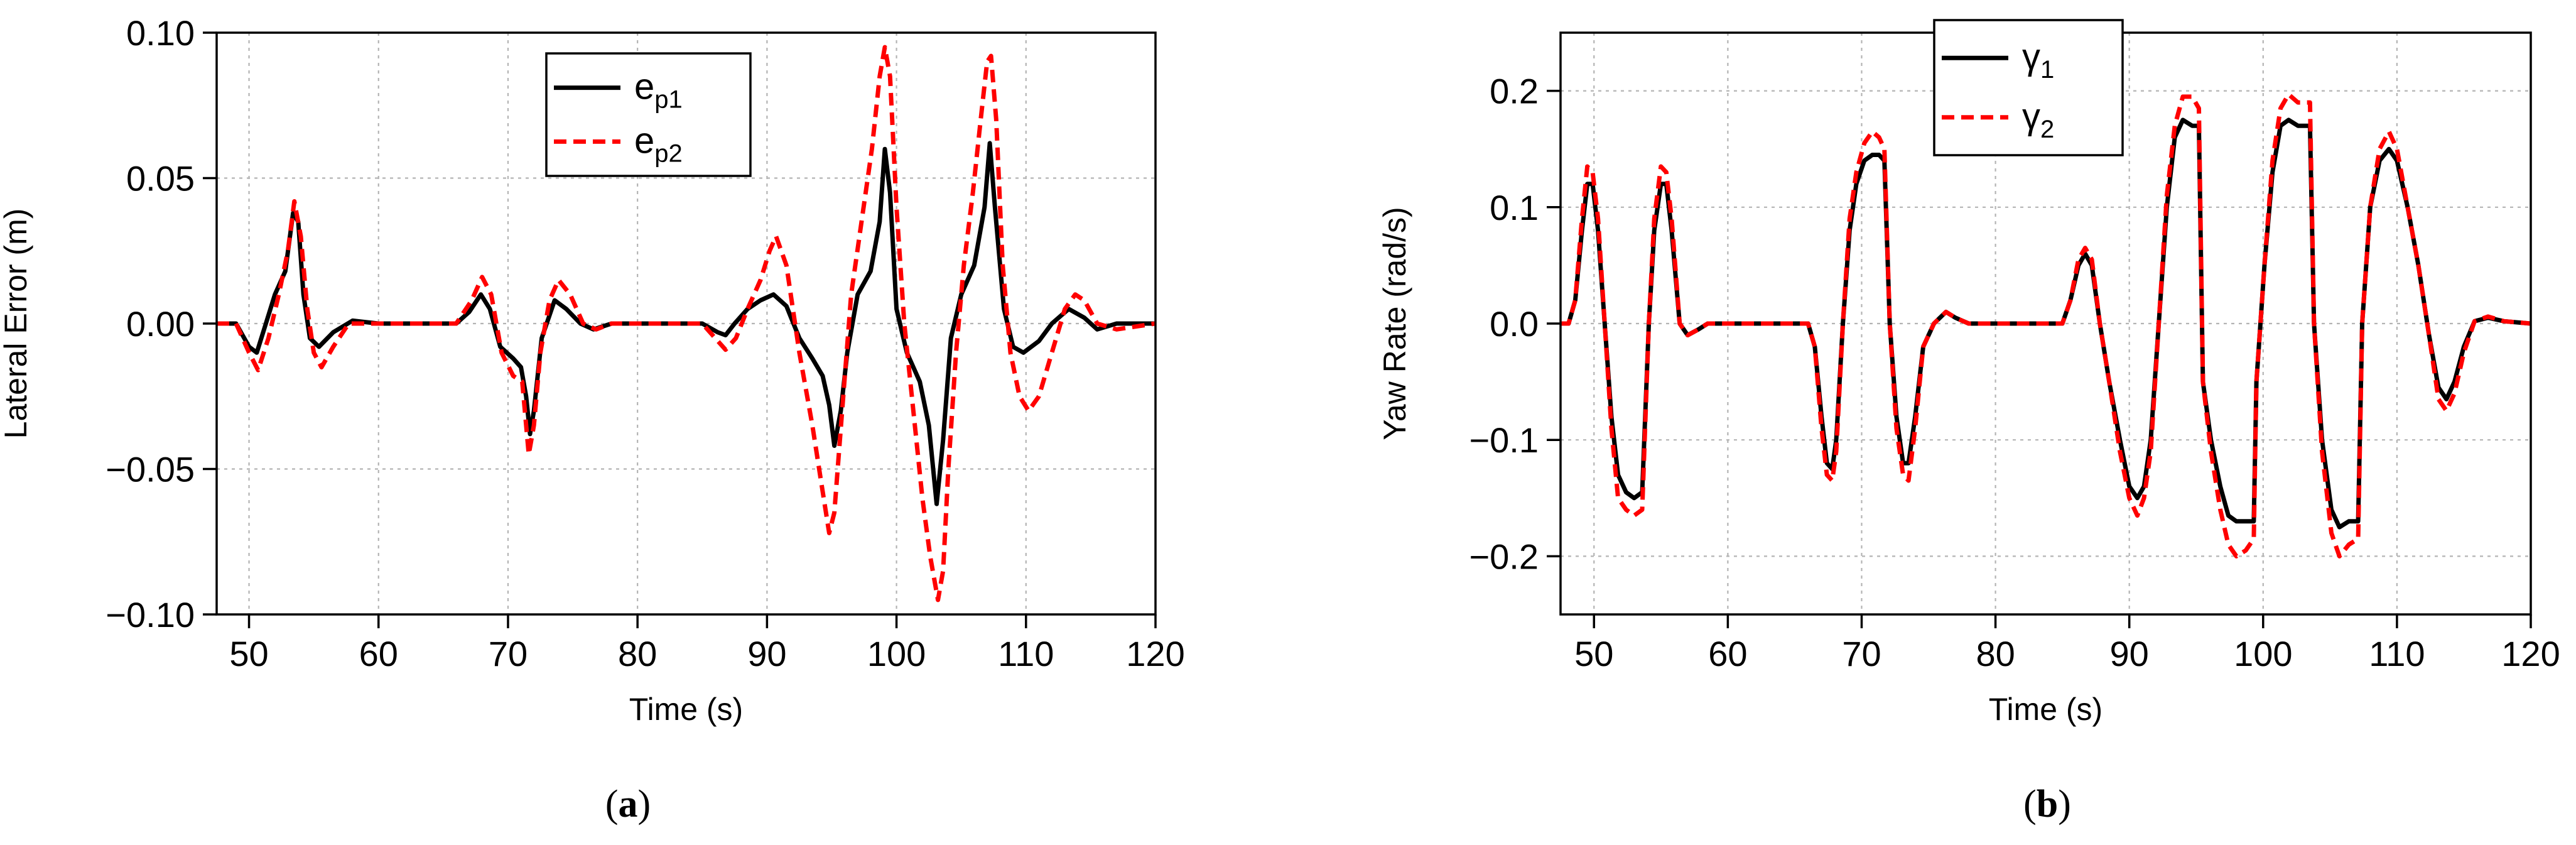 The image size is (2576, 845). I want to click on legend-subscript: p2, so click(668, 153).